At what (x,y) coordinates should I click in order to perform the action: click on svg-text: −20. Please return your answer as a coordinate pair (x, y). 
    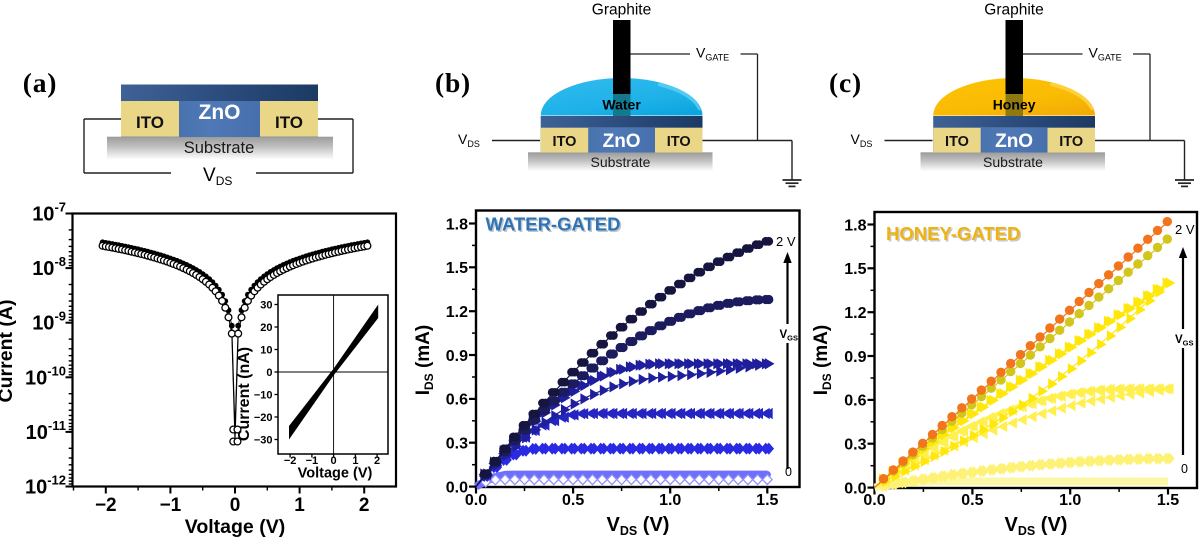
    Looking at the image, I should click on (263, 418).